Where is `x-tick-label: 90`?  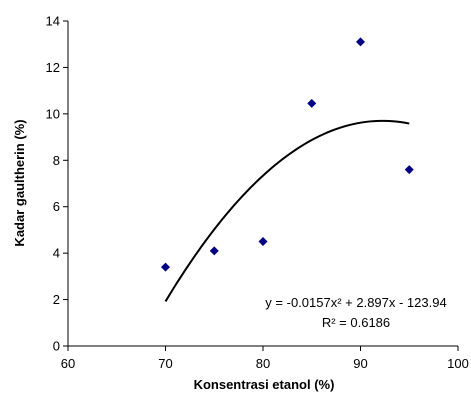
x-tick-label: 90 is located at coordinates (360, 363).